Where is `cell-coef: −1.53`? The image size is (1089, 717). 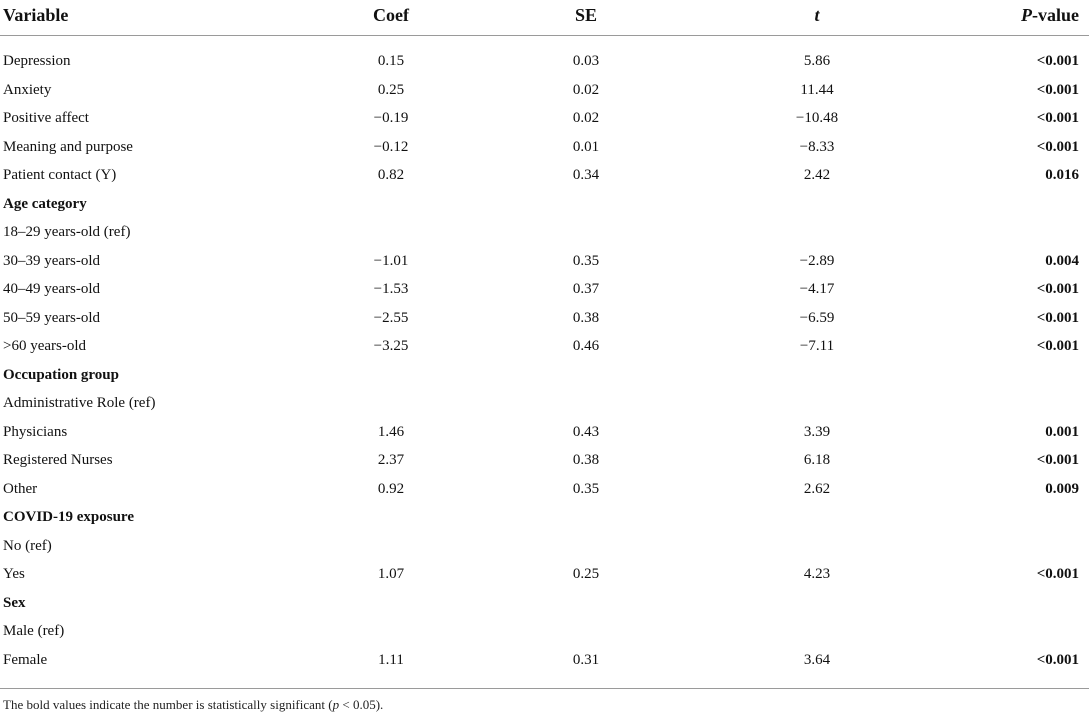
cell-coef: −1.53 is located at coordinates (391, 289).